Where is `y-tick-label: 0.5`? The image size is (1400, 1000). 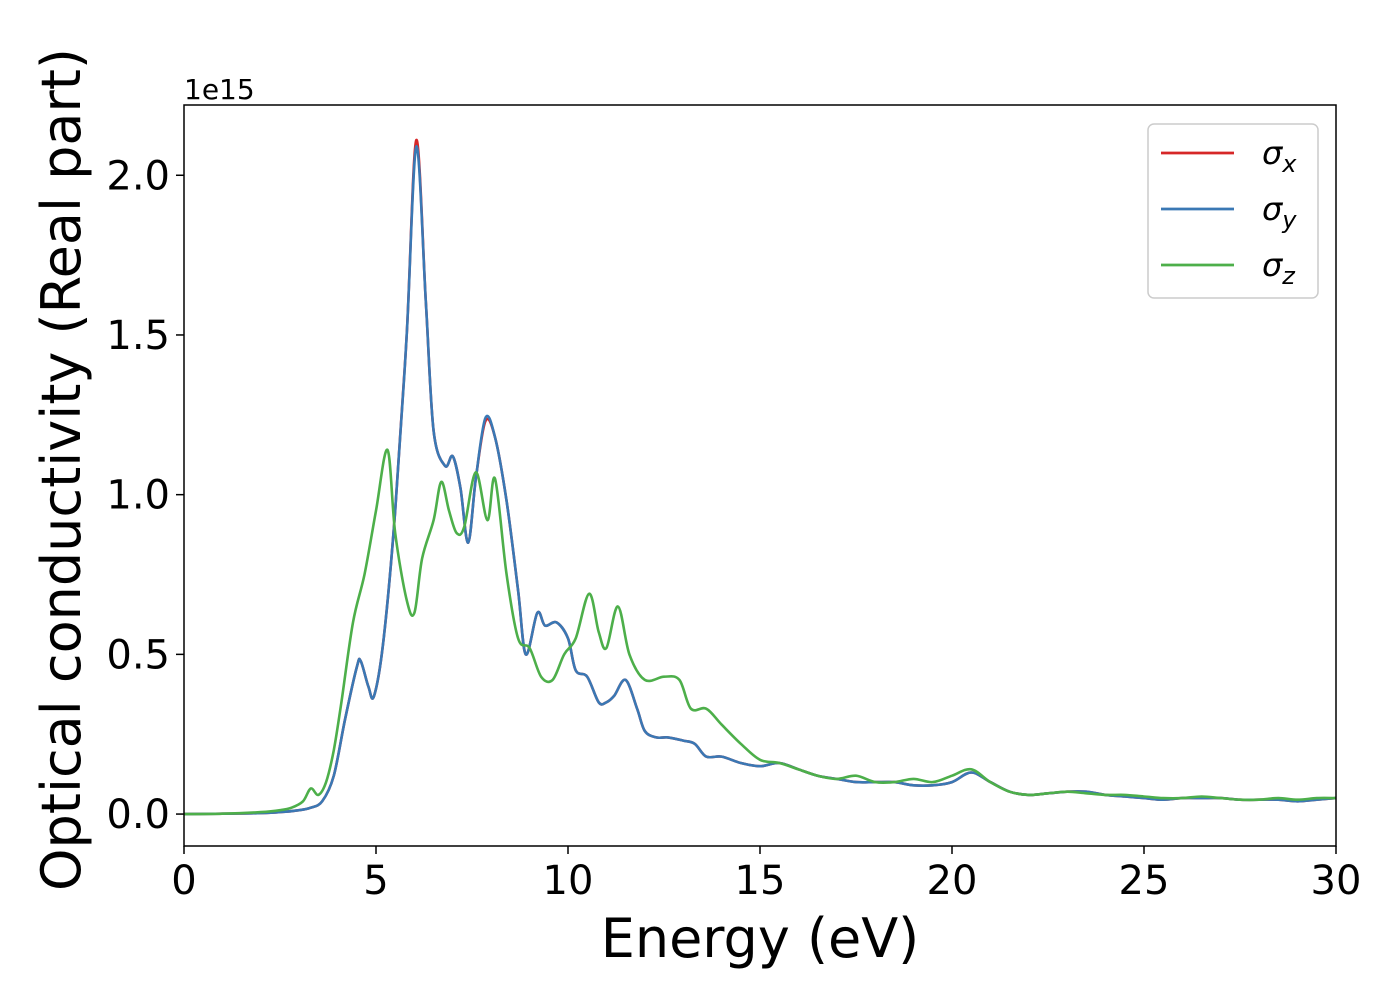
y-tick-label: 0.5 is located at coordinates (138, 655).